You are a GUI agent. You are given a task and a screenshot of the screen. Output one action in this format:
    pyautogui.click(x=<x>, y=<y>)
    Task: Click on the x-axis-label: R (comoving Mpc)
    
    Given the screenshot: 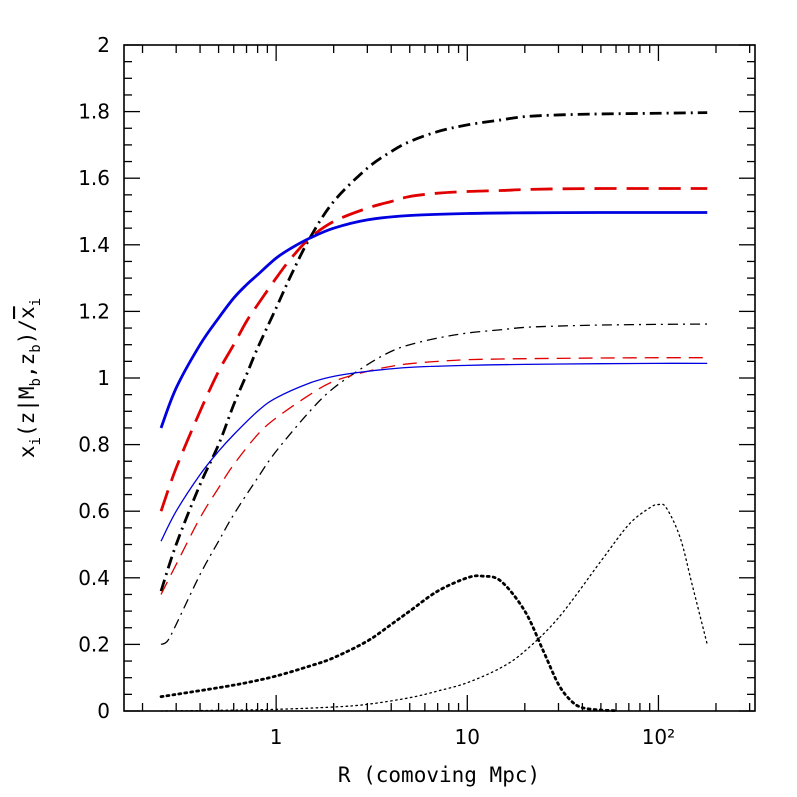 What is the action you would take?
    pyautogui.click(x=439, y=775)
    